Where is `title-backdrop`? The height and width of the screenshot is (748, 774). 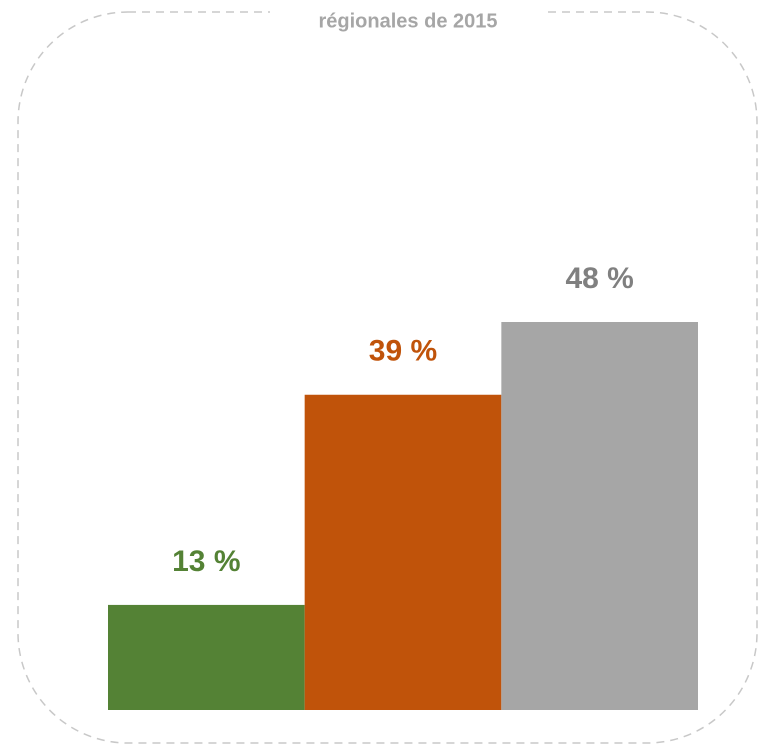 title-backdrop is located at coordinates (408, 22).